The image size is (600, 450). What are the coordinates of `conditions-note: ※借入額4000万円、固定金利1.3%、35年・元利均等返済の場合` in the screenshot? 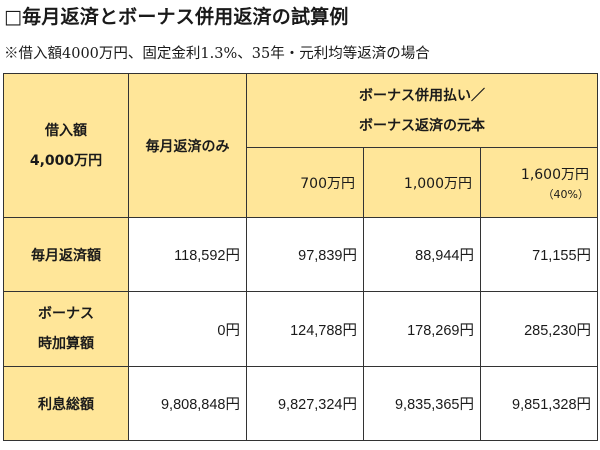 It's located at (217, 54).